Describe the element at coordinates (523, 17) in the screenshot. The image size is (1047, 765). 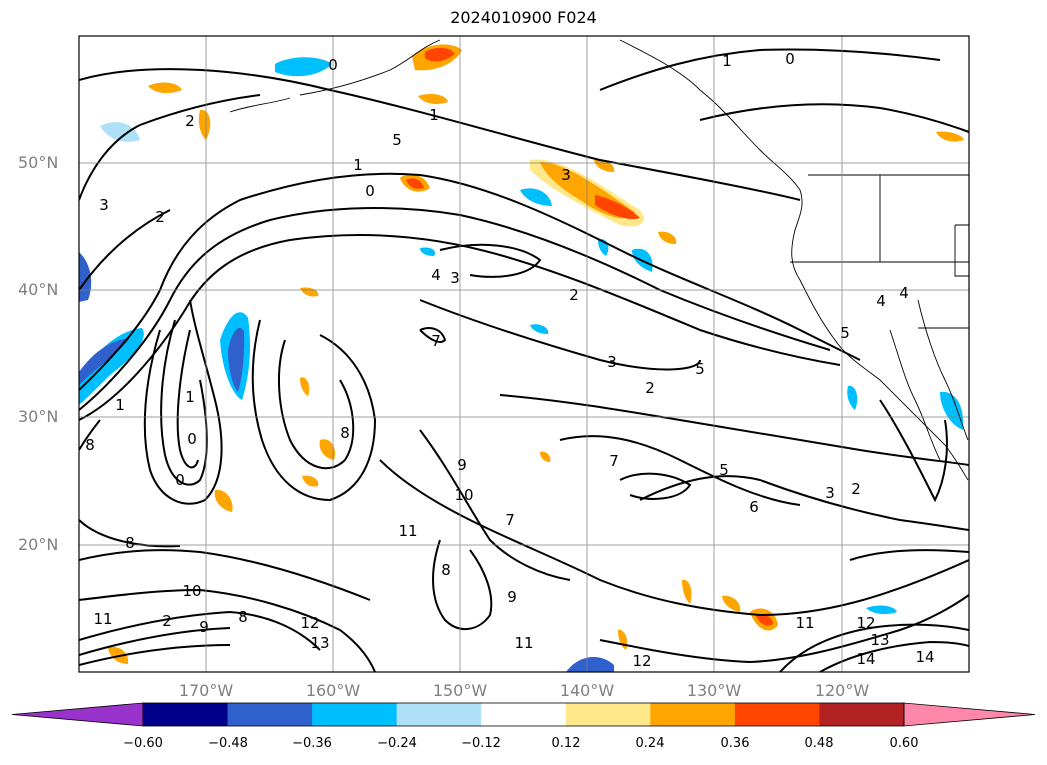
I see `map-title: 2024010900 F024` at that location.